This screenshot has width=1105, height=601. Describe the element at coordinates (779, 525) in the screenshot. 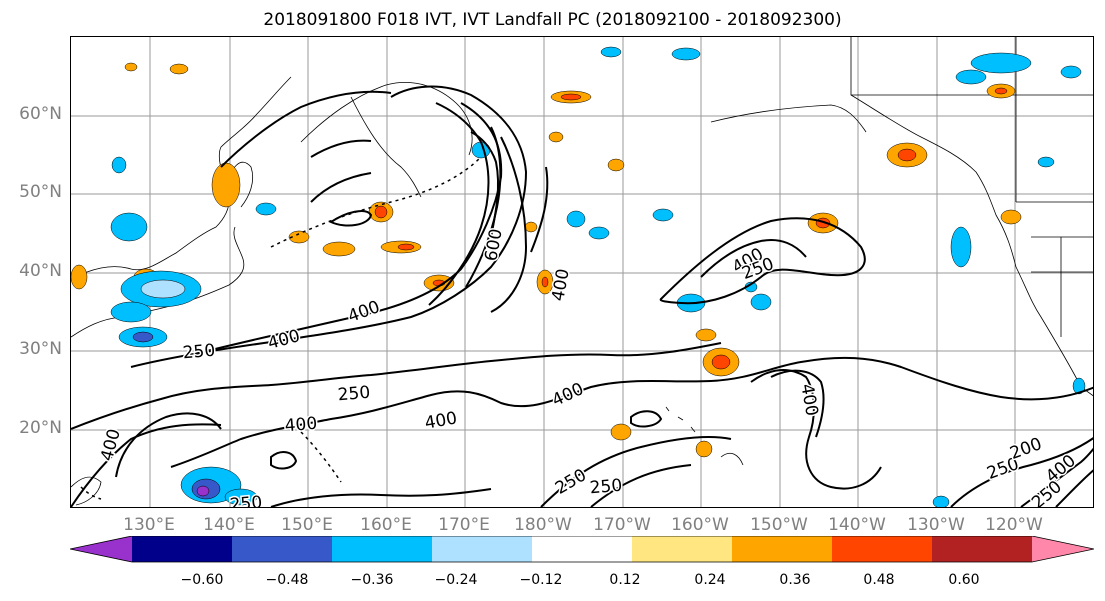

I see `lon-label-150w: 150°W` at that location.